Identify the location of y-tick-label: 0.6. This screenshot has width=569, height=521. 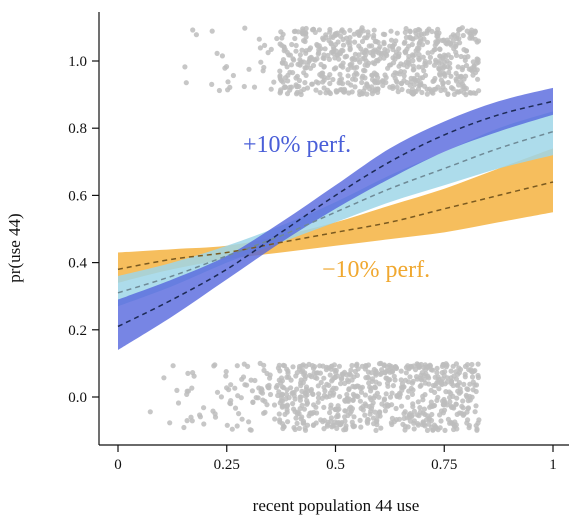
(77, 196).